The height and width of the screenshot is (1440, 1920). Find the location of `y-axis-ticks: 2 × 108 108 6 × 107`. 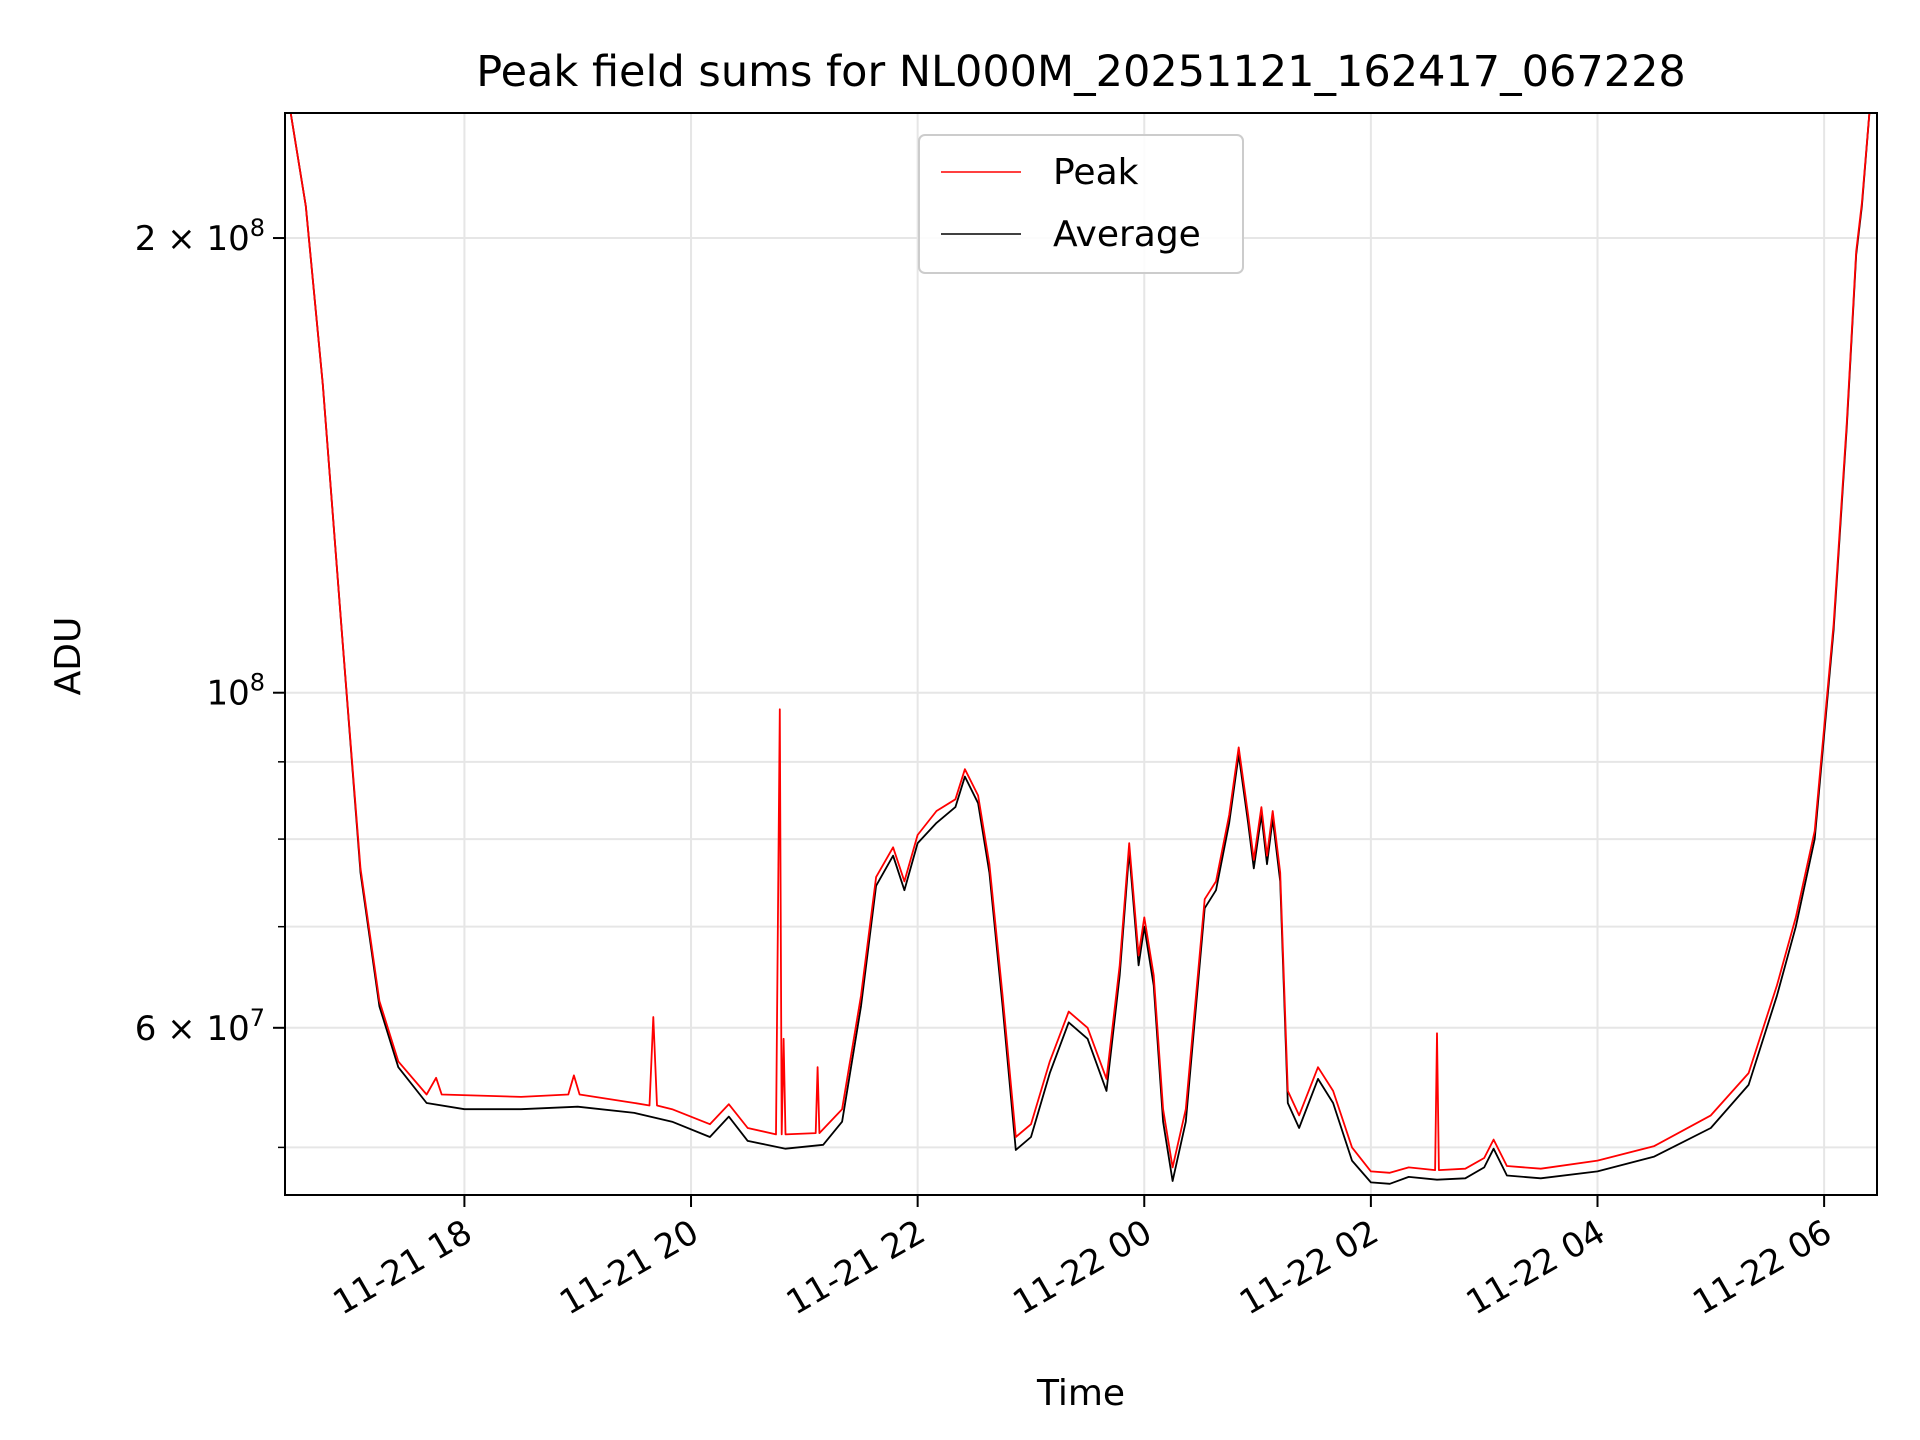

y-axis-ticks: 2 × 108 108 6 × 107 is located at coordinates (210, 681).